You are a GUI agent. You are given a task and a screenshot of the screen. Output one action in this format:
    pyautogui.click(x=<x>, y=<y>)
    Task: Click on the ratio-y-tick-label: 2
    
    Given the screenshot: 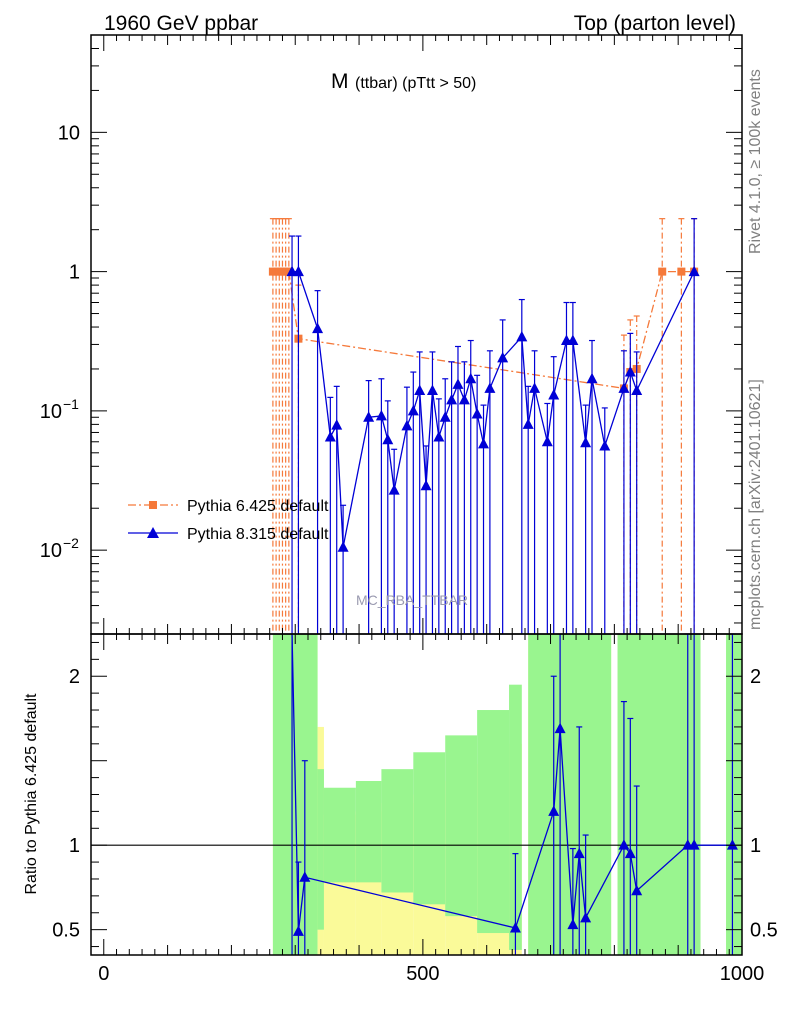 What is the action you would take?
    pyautogui.click(x=74, y=677)
    